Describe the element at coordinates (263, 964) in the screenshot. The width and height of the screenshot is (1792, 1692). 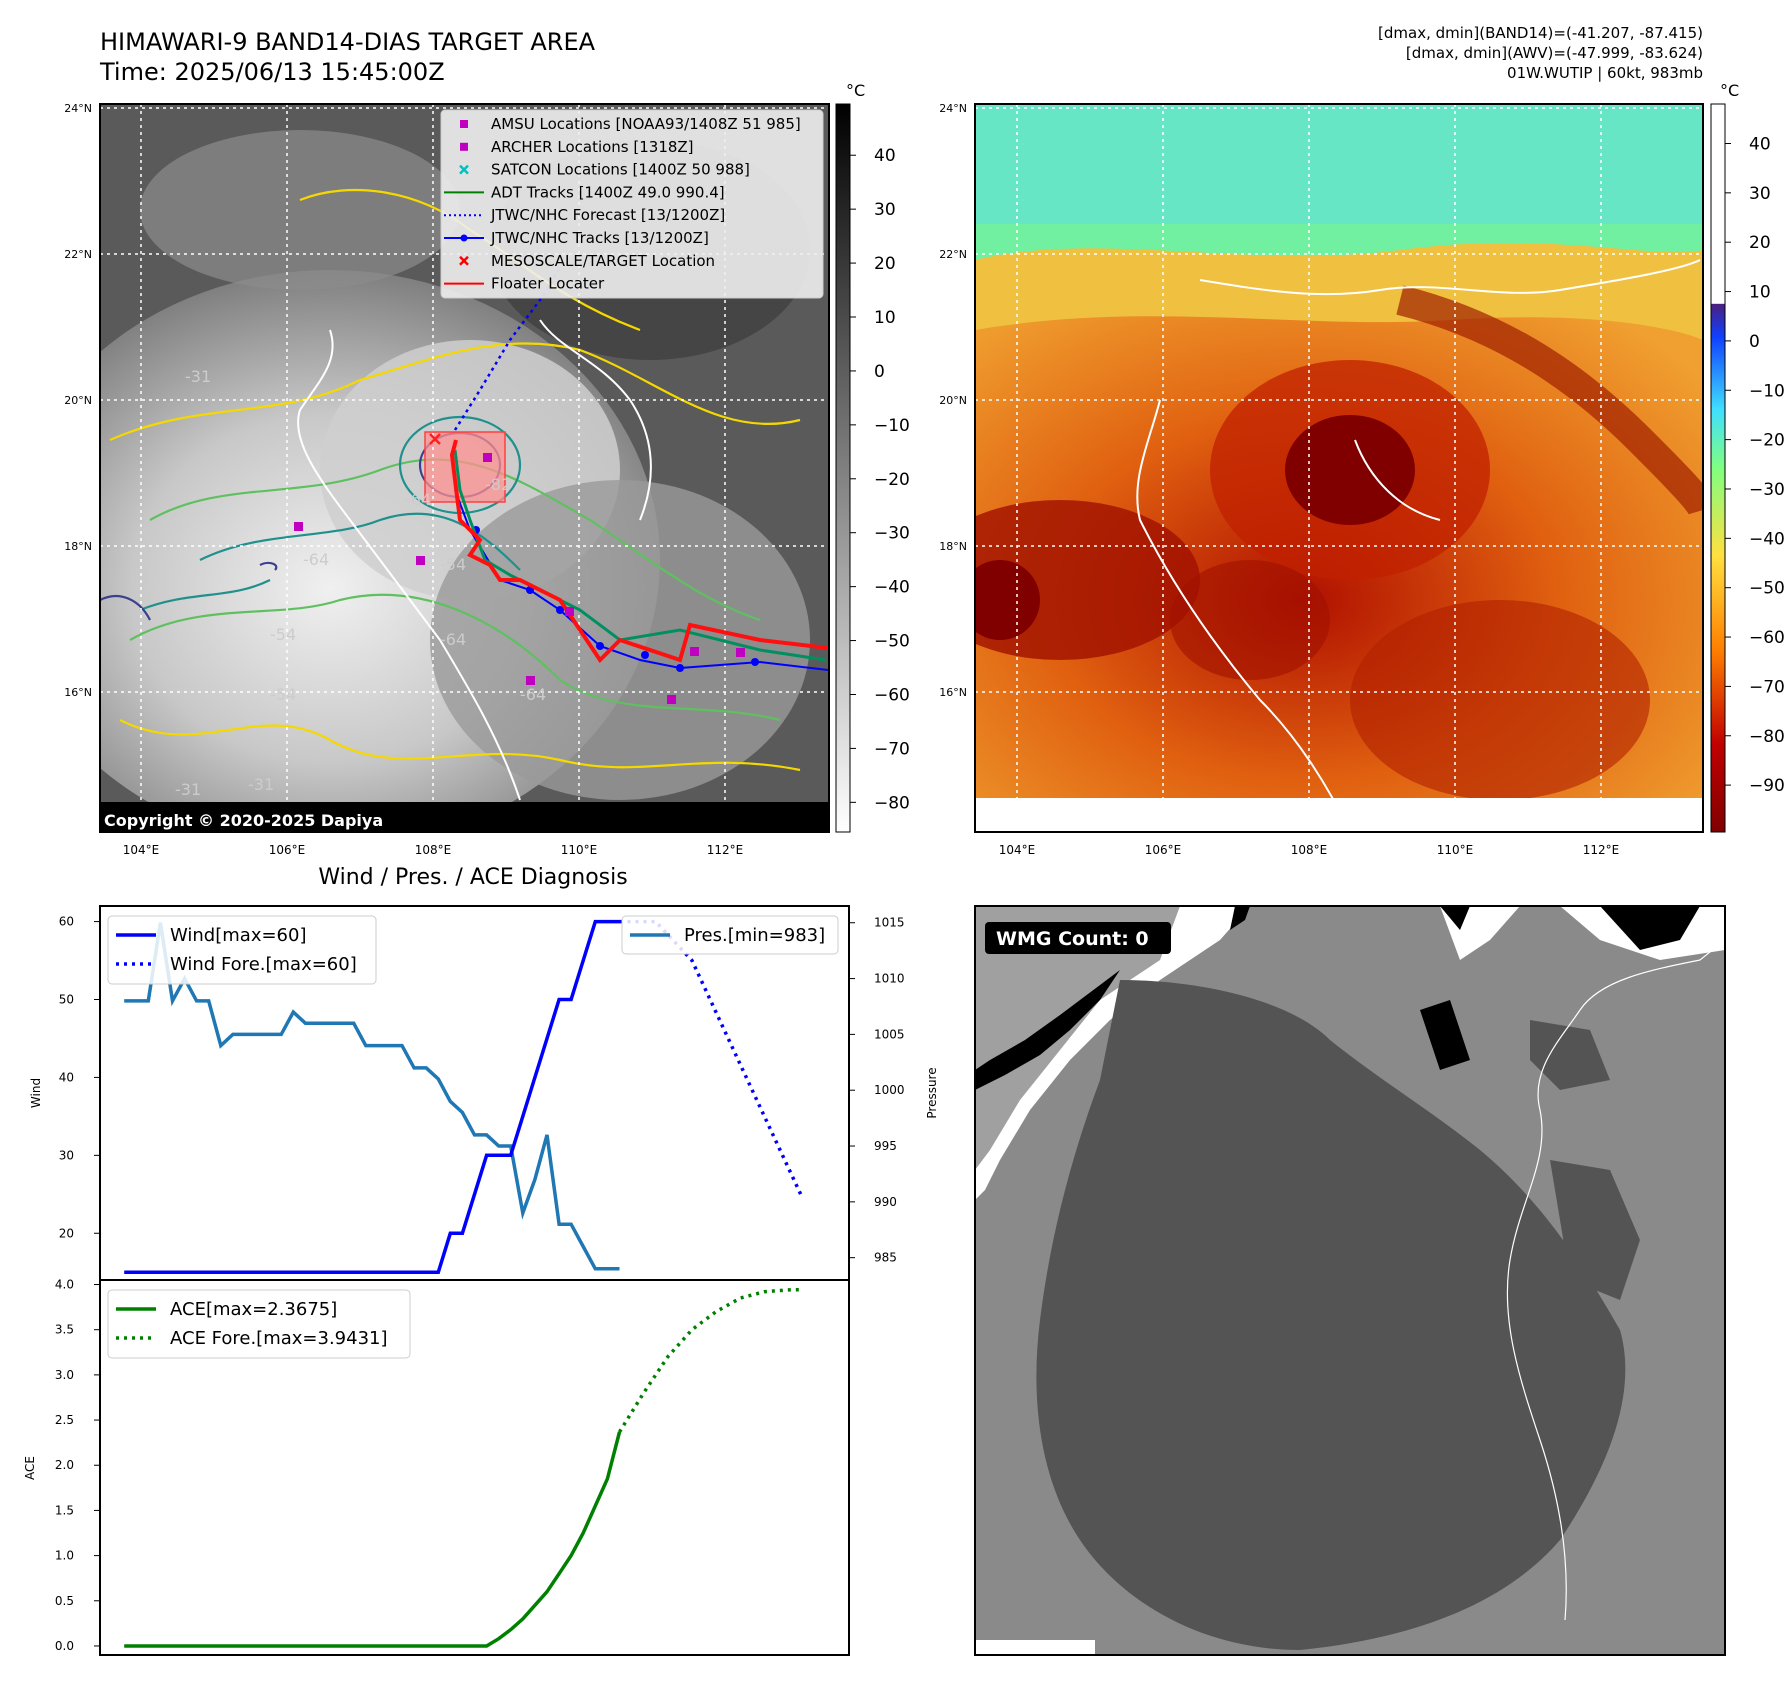
I see `legend-label: Wind Fore.[max=60]` at that location.